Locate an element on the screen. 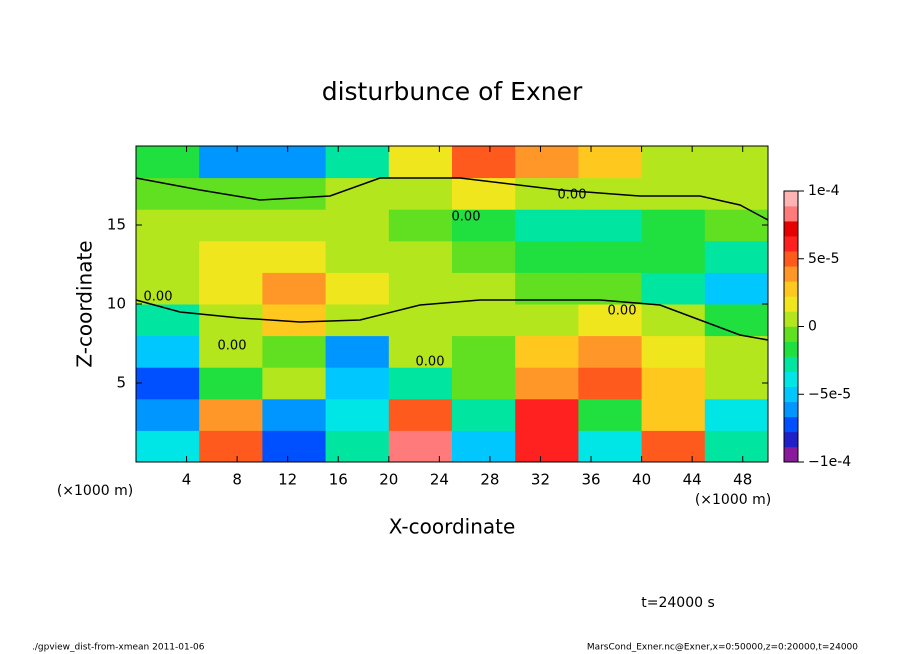  x-tick-label: 36 is located at coordinates (590, 480).